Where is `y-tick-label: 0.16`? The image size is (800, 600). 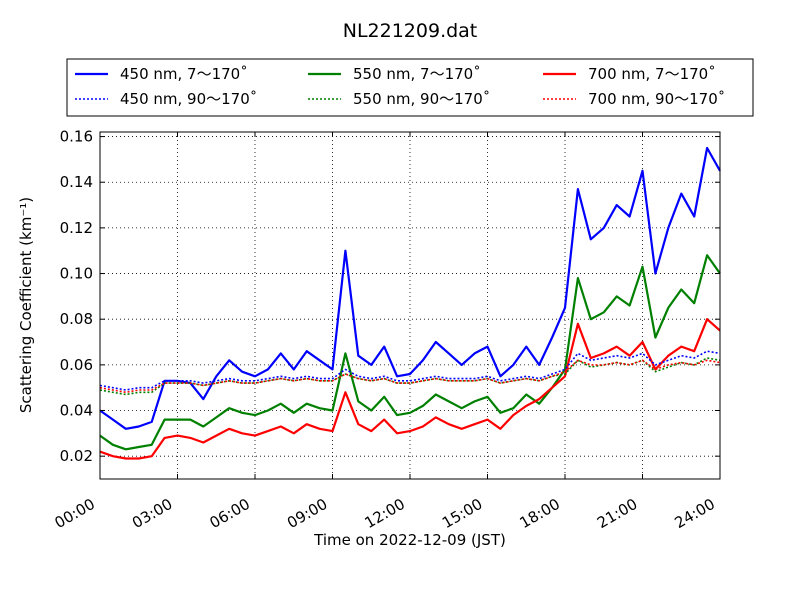 y-tick-label: 0.16 is located at coordinates (76, 137).